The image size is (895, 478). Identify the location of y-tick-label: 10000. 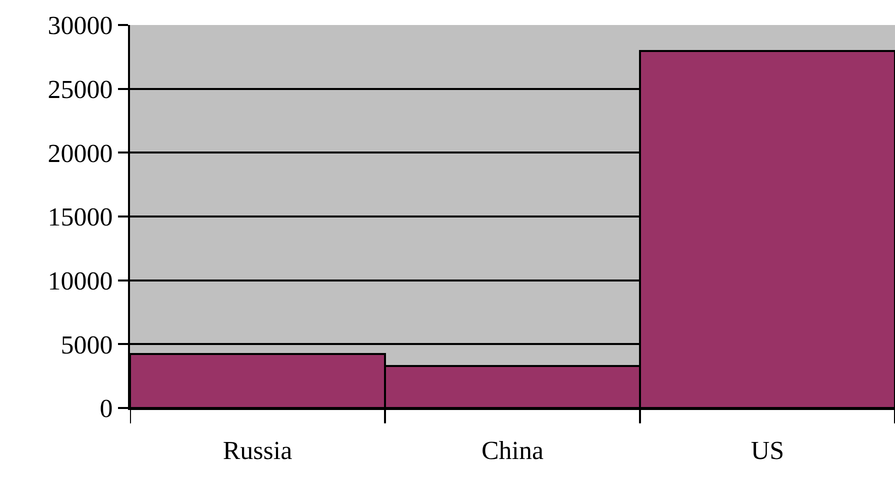
(80, 281).